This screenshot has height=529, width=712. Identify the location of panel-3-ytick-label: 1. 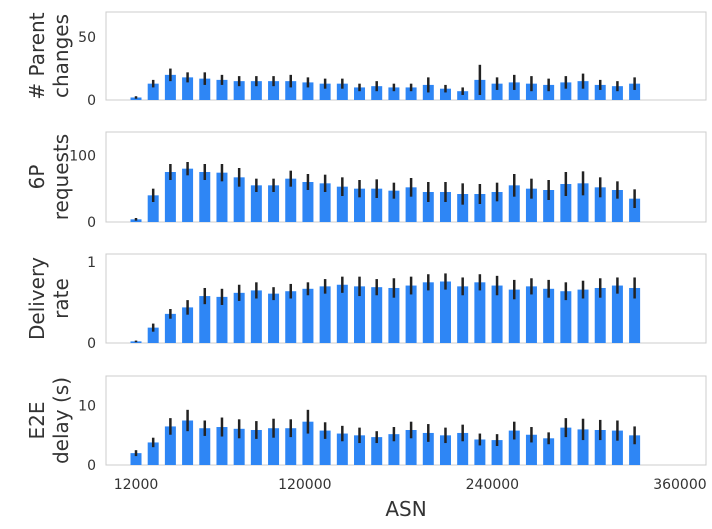
(91, 263).